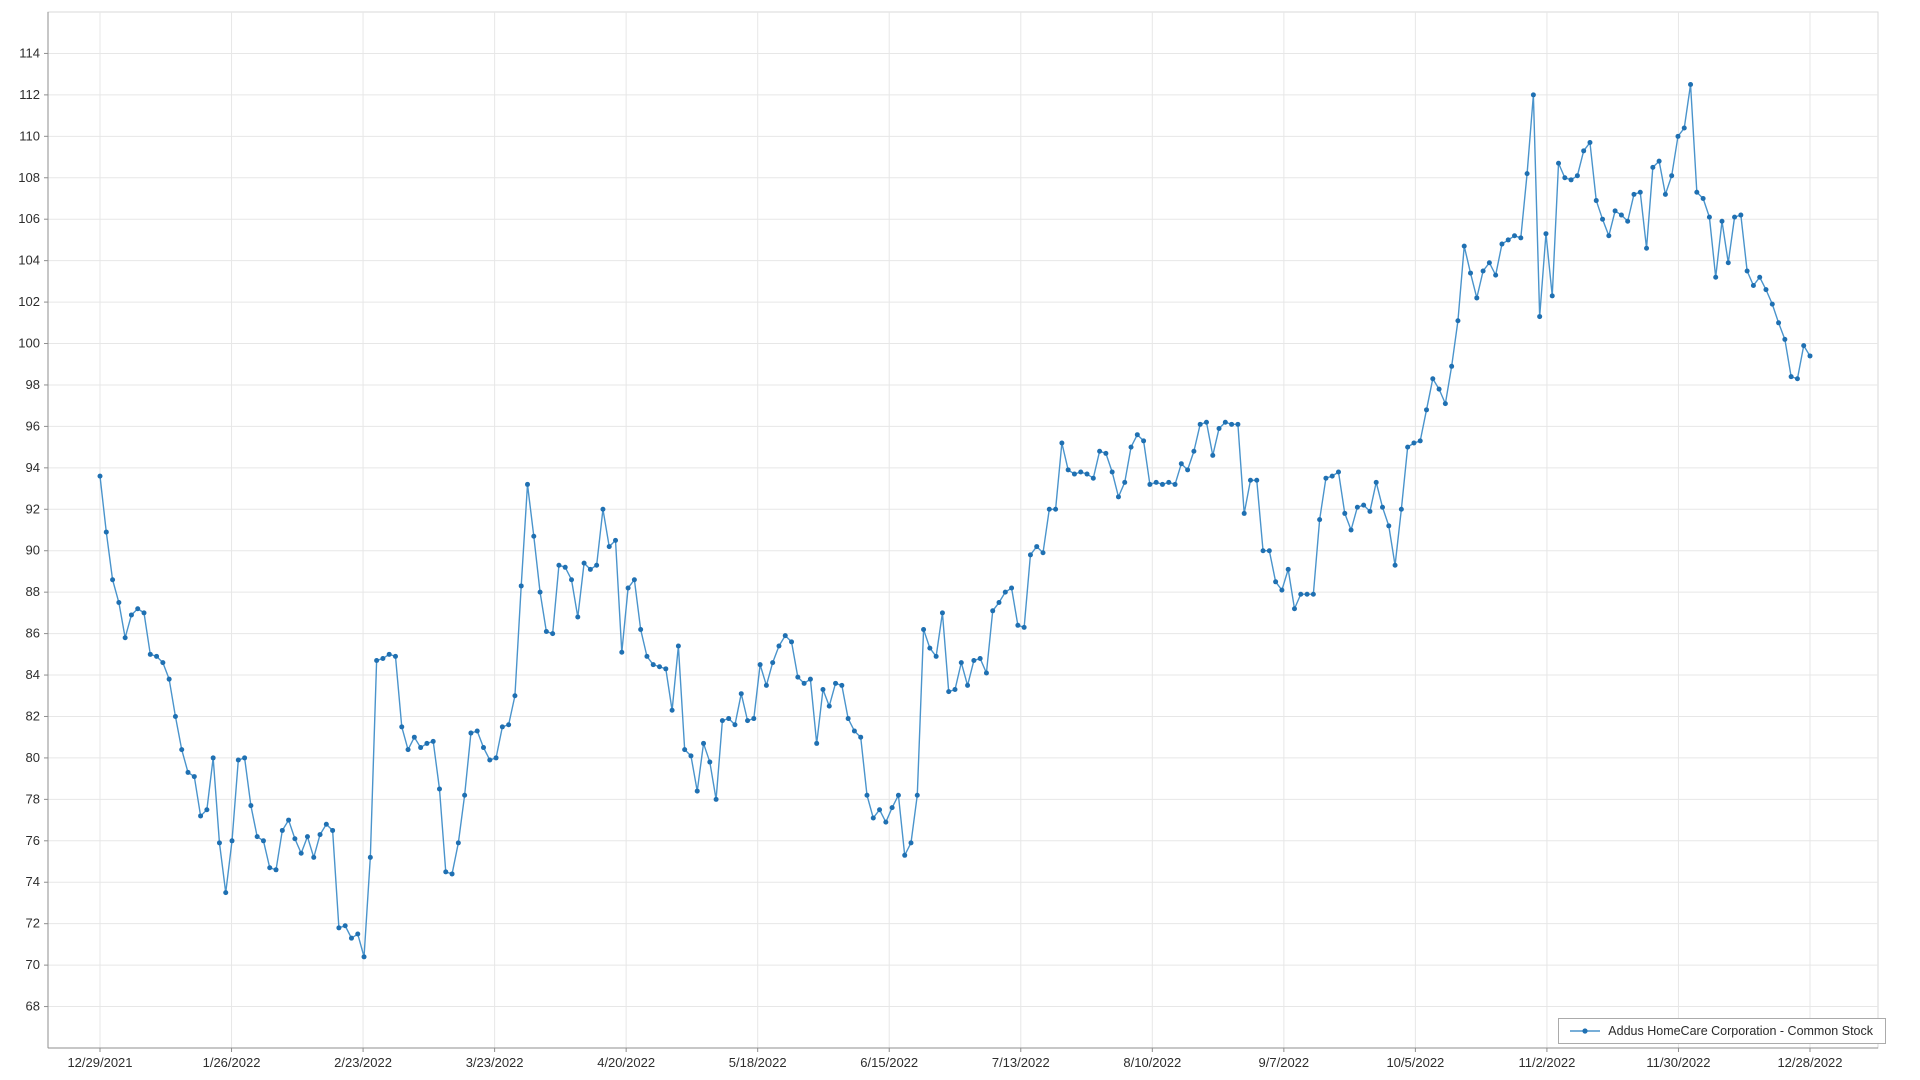 Image resolution: width=1920 pixels, height=1080 pixels. What do you see at coordinates (33, 591) in the screenshot?
I see `svg-text: 88` at bounding box center [33, 591].